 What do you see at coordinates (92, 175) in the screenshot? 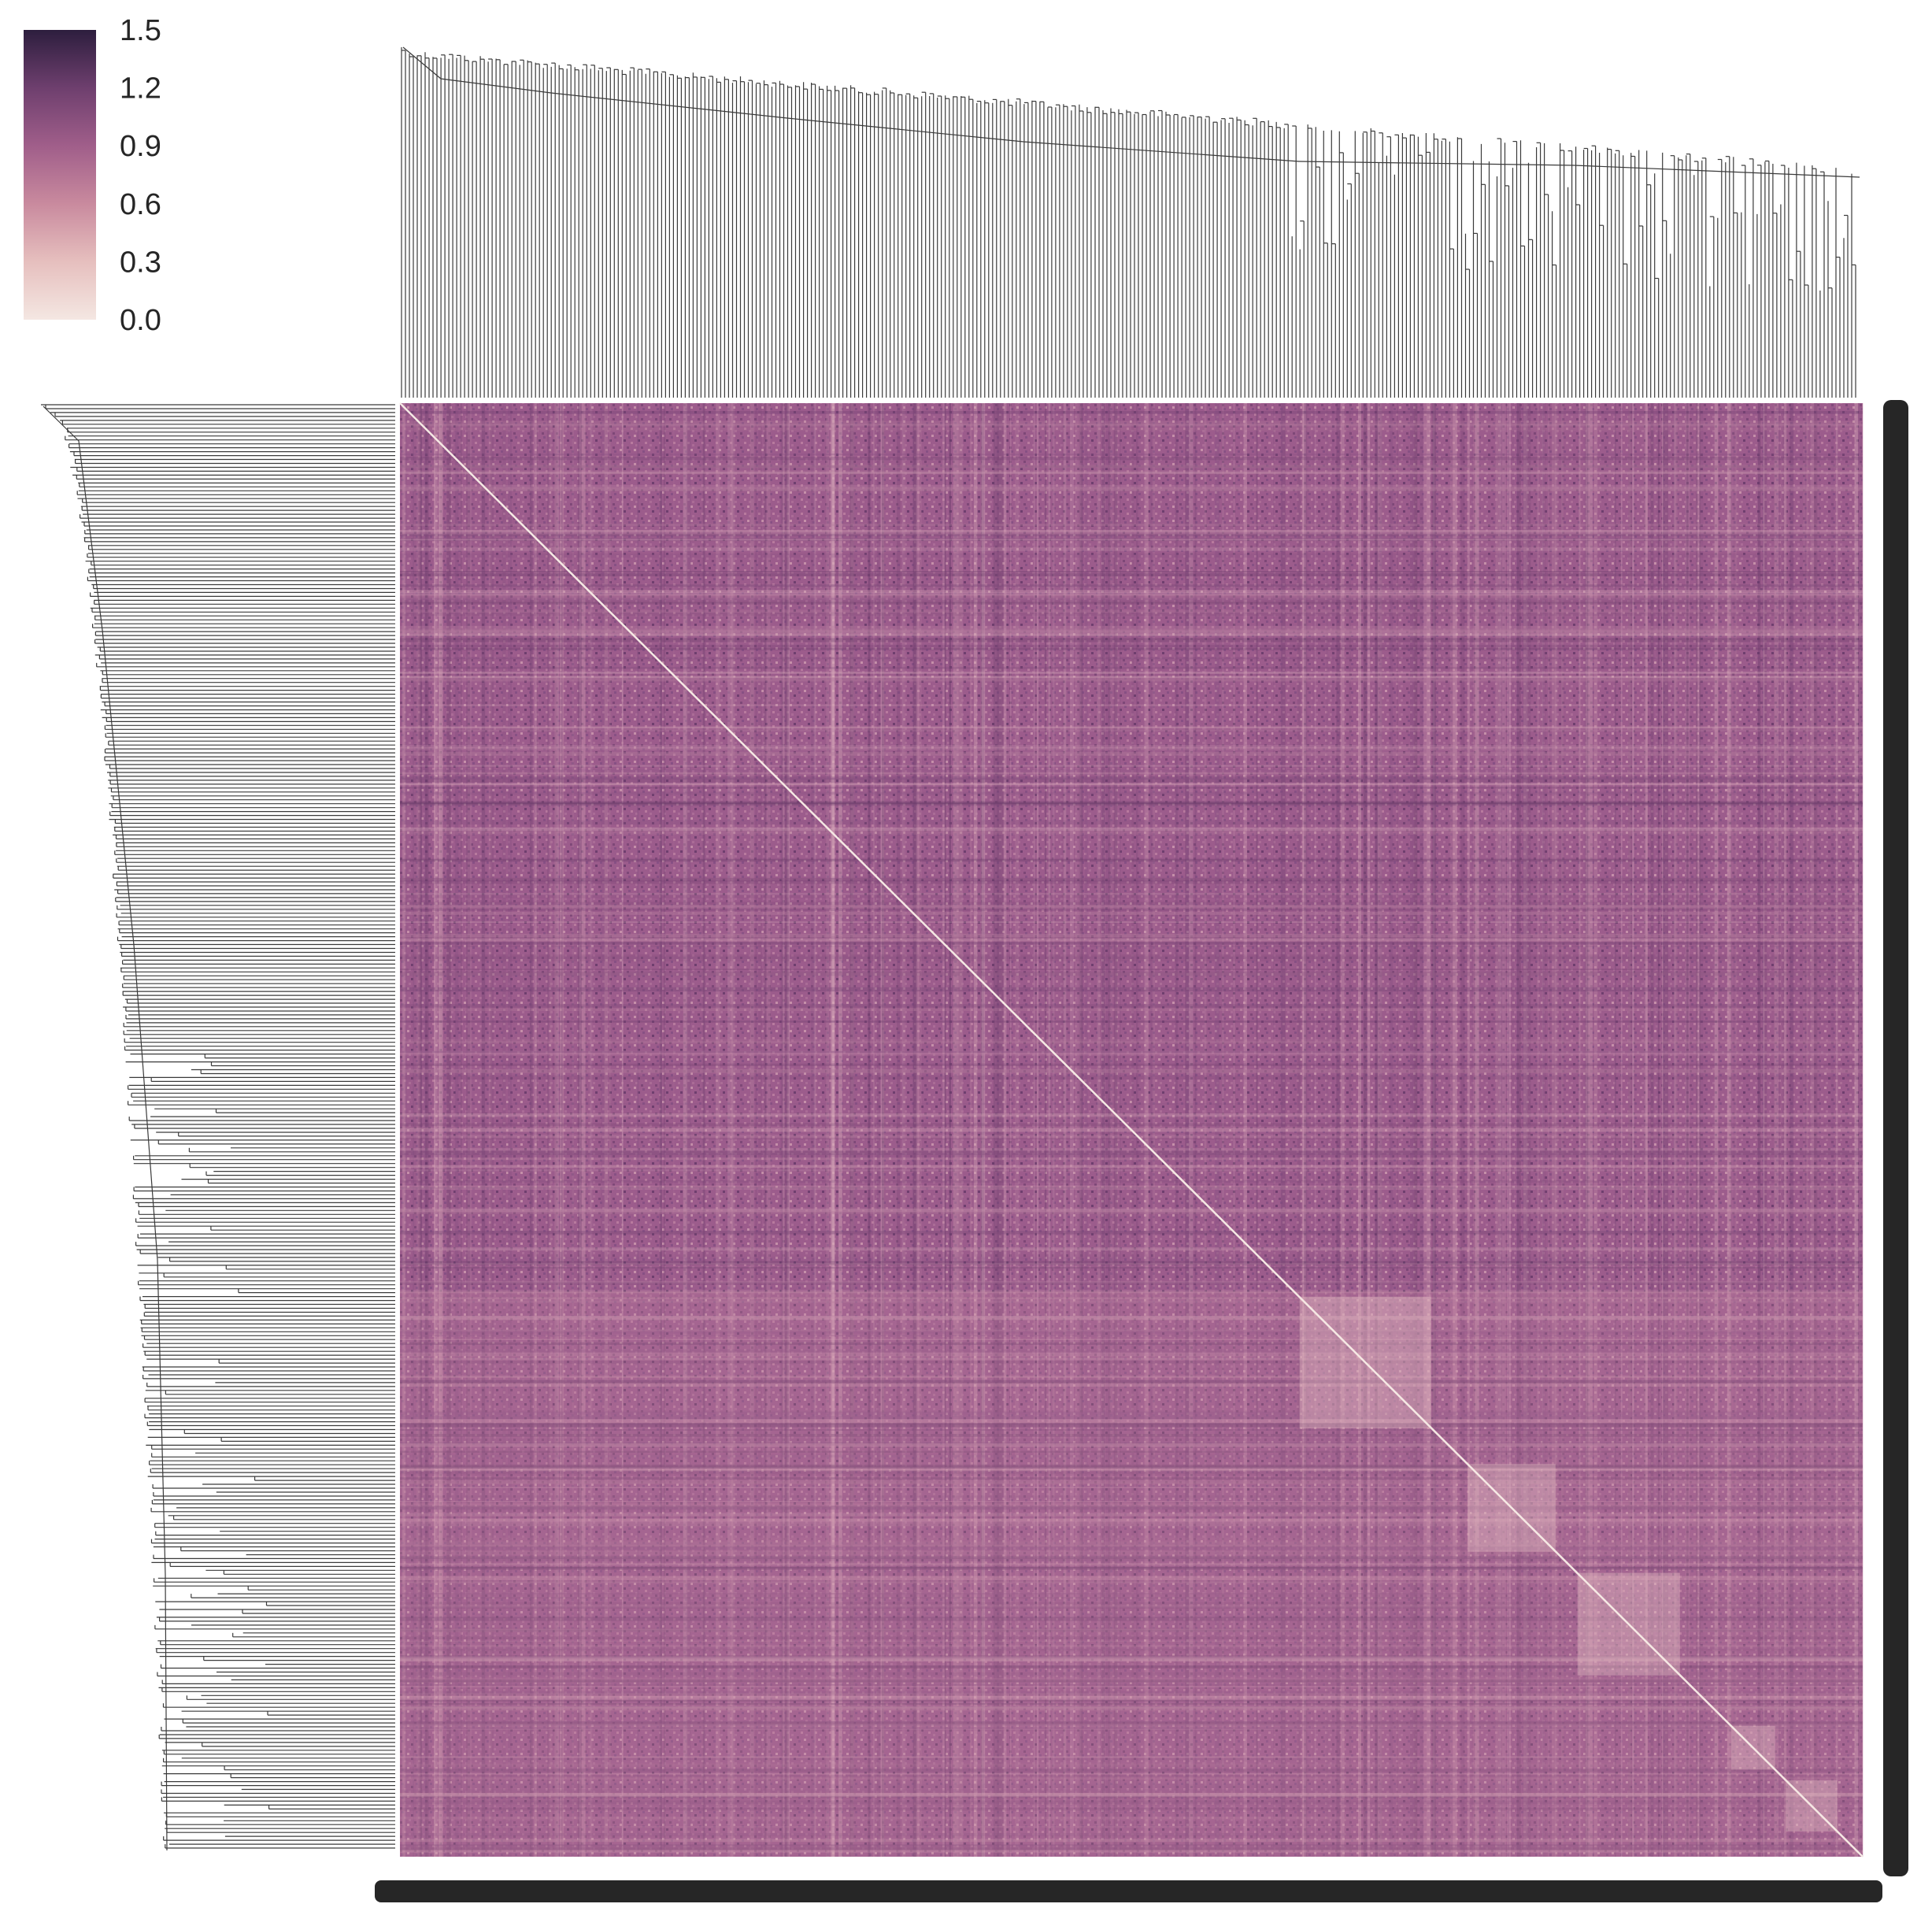
I see `colorbar: 0.0 0.3 0.6 0.9 1.2 1.5` at bounding box center [92, 175].